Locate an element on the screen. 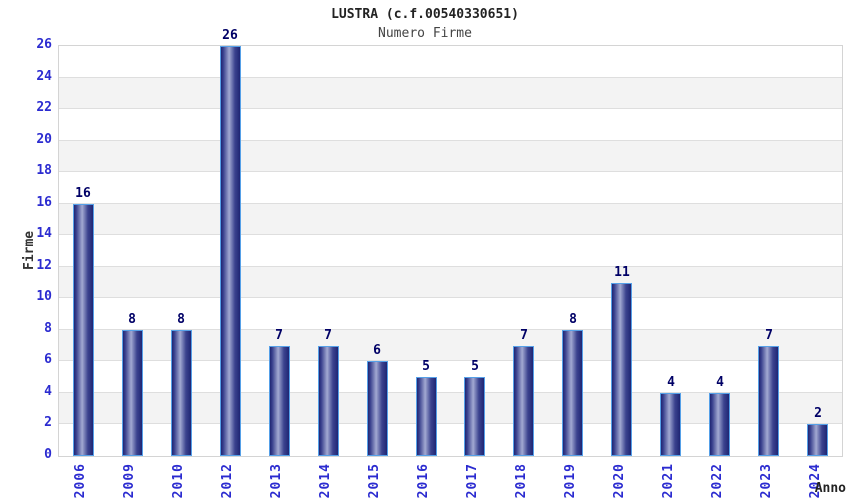  x-tick-label: 2014 is located at coordinates (325, 481).